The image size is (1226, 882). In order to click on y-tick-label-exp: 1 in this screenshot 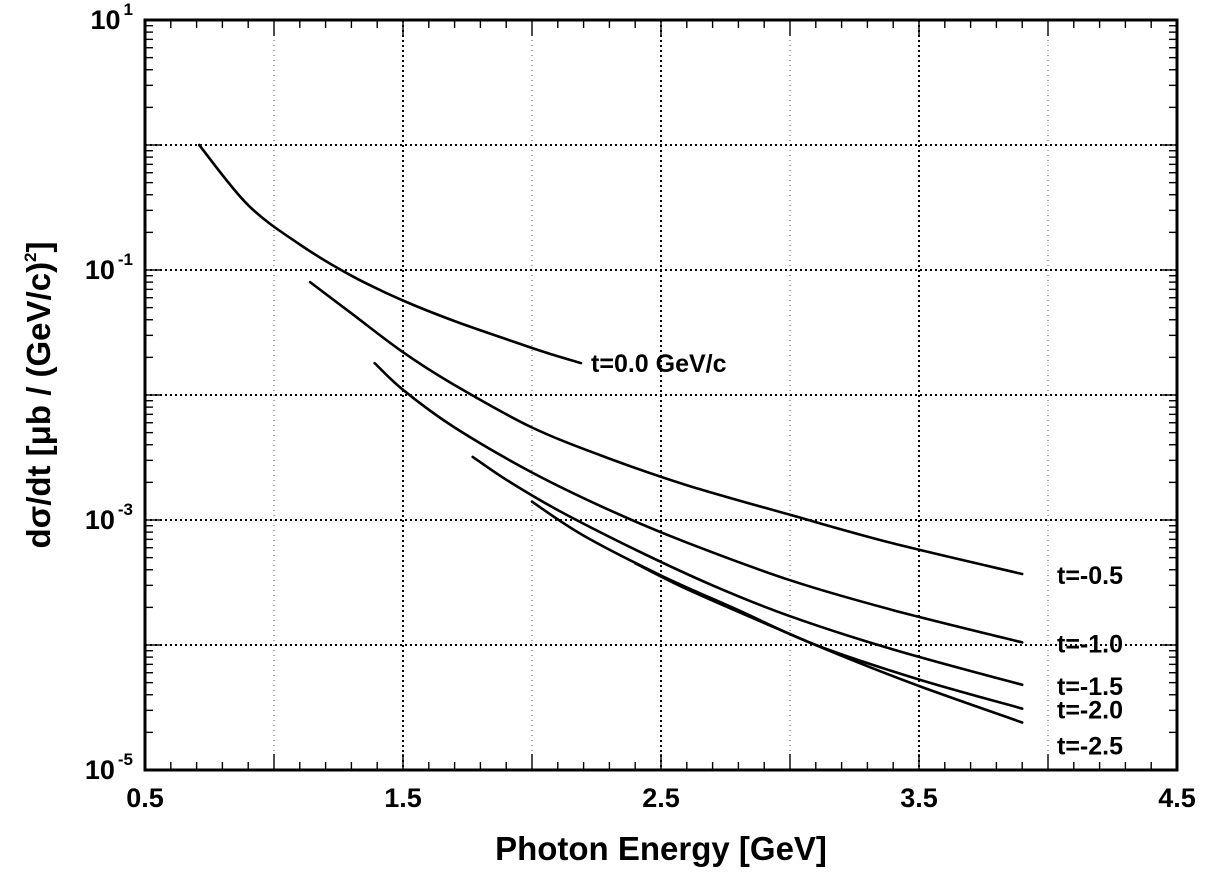, I will do `click(128, 9)`.